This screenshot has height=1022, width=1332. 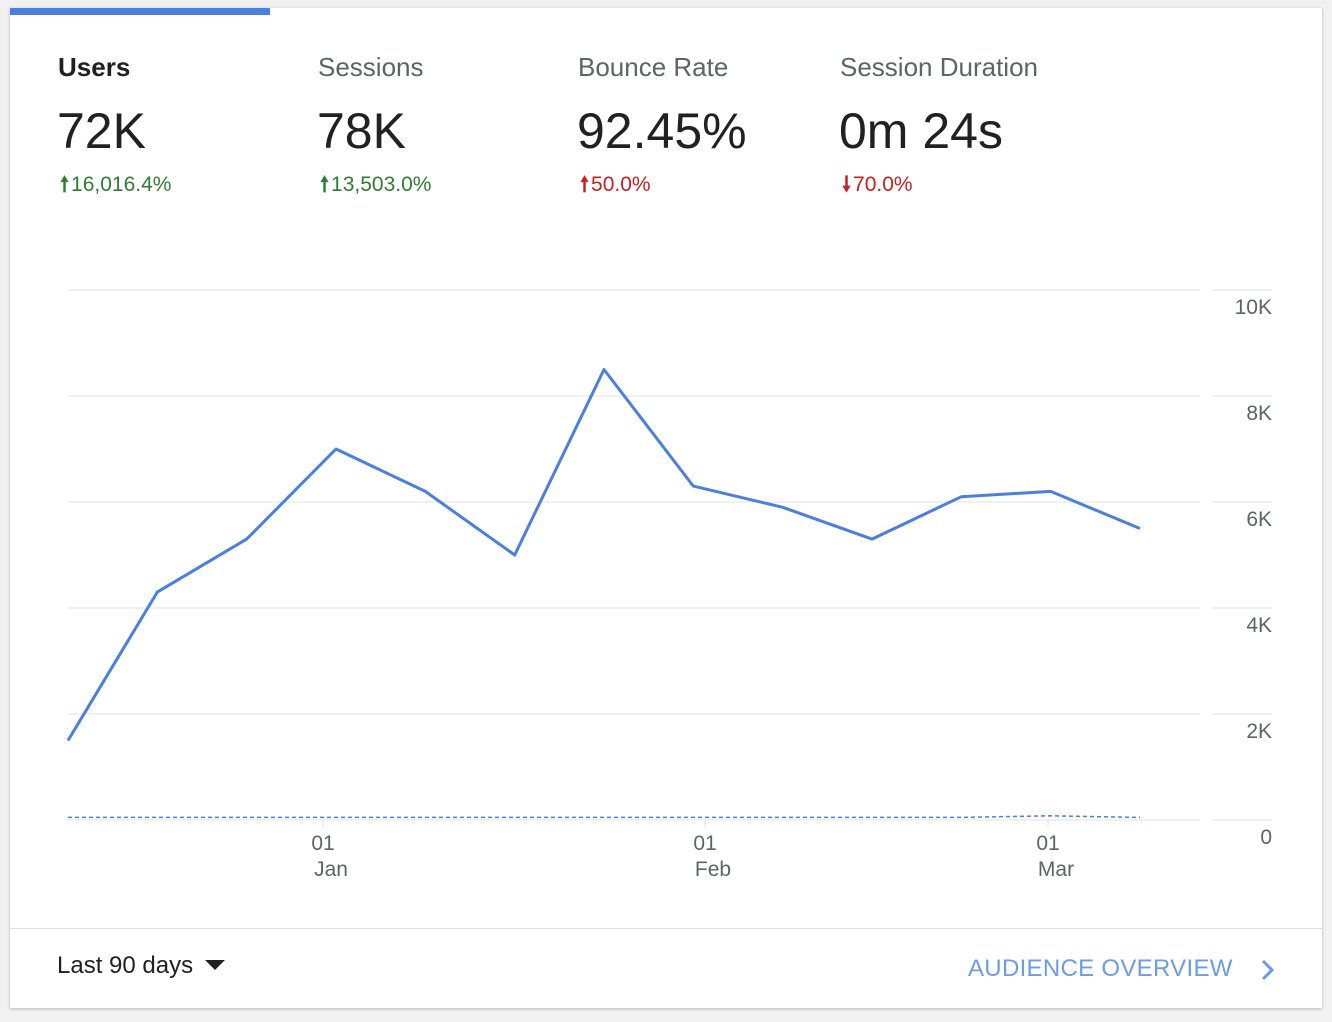 I want to click on footer-divider, so click(x=666, y=928).